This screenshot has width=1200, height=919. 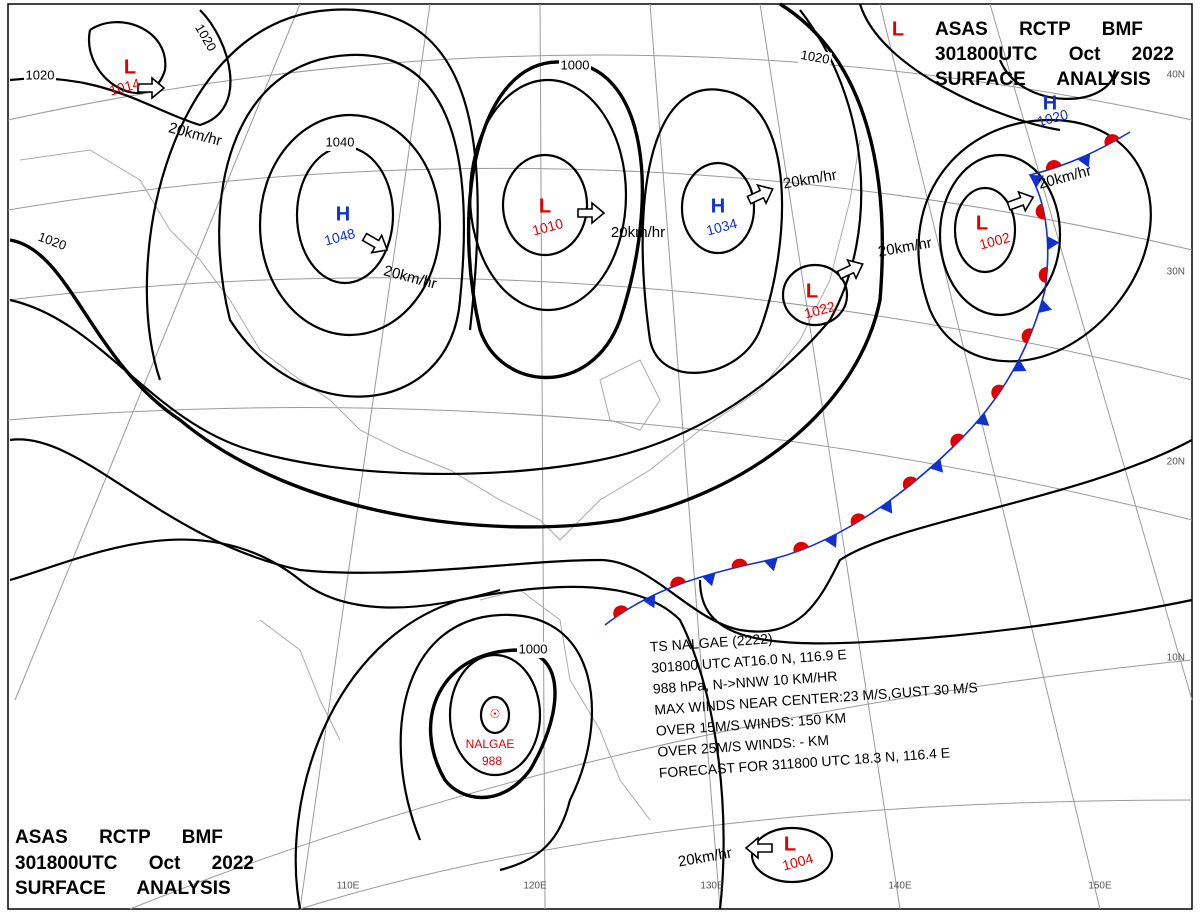 What do you see at coordinates (638, 232) in the screenshot?
I see `wind-label: 20km/hr` at bounding box center [638, 232].